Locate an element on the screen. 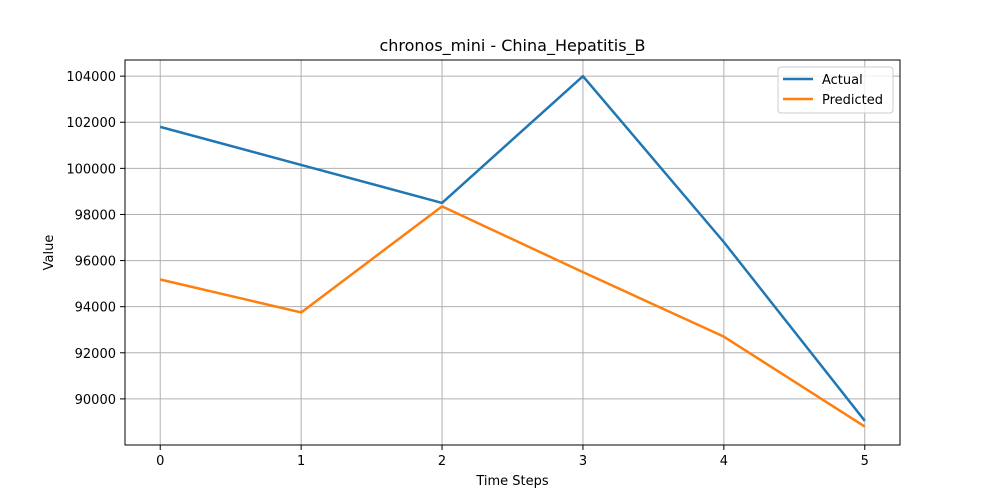  y-tick-label: 94000 is located at coordinates (95, 308).